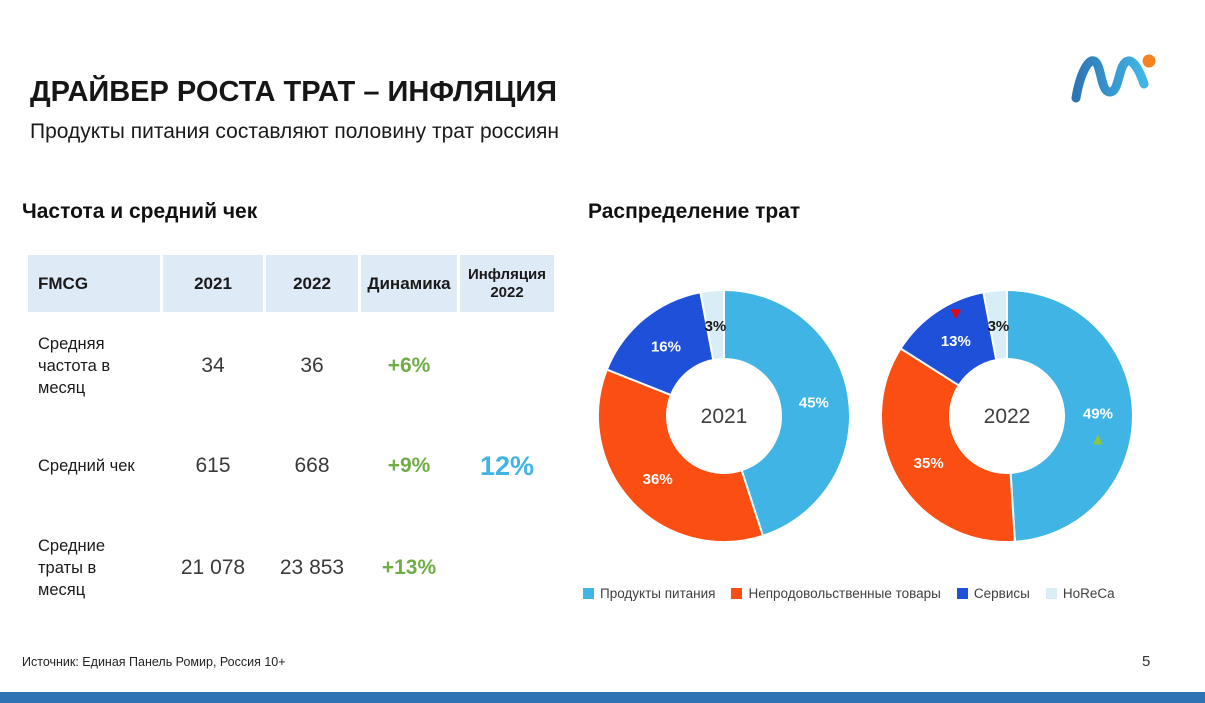 Image resolution: width=1205 pixels, height=703 pixels. Describe the element at coordinates (312, 465) in the screenshot. I see `cell-2022: 668` at that location.